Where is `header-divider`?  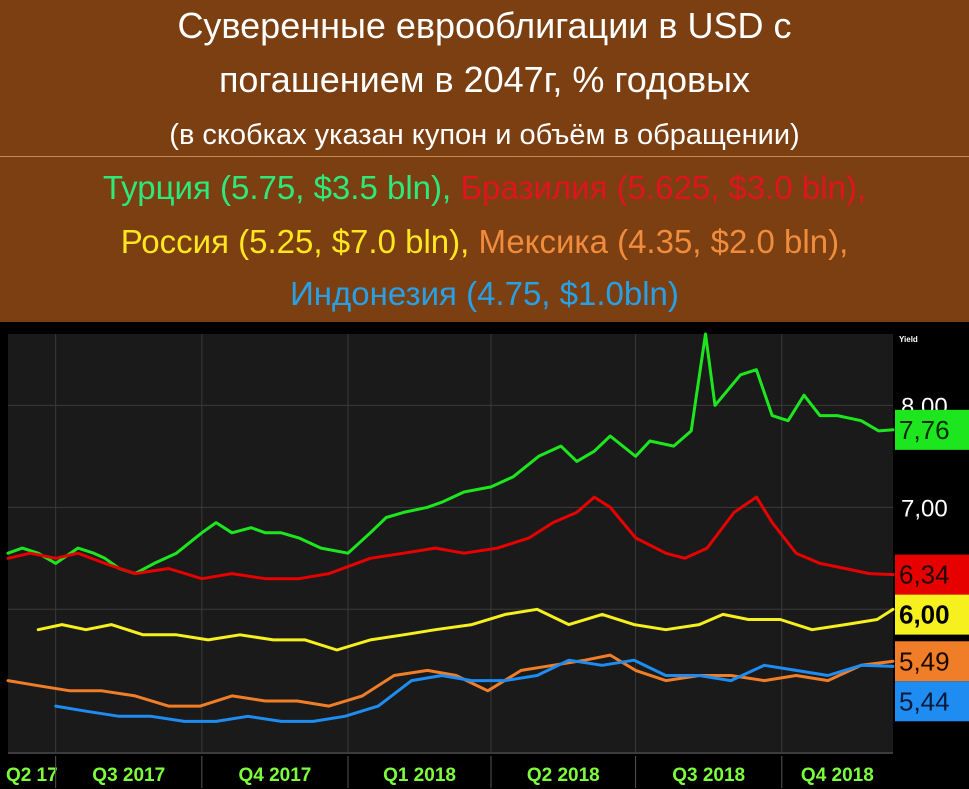
header-divider is located at coordinates (484, 156).